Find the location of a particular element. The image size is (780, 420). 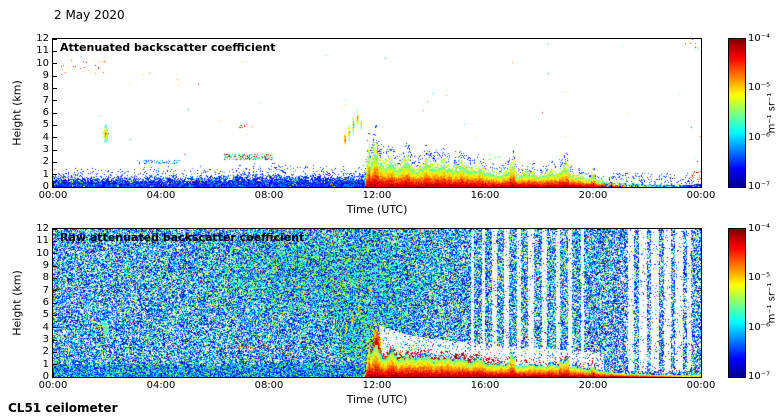

x-axis-ticks: 00:00 04:00 08:00 12:00 16:00 20:00 00:00 is located at coordinates (377, 384).